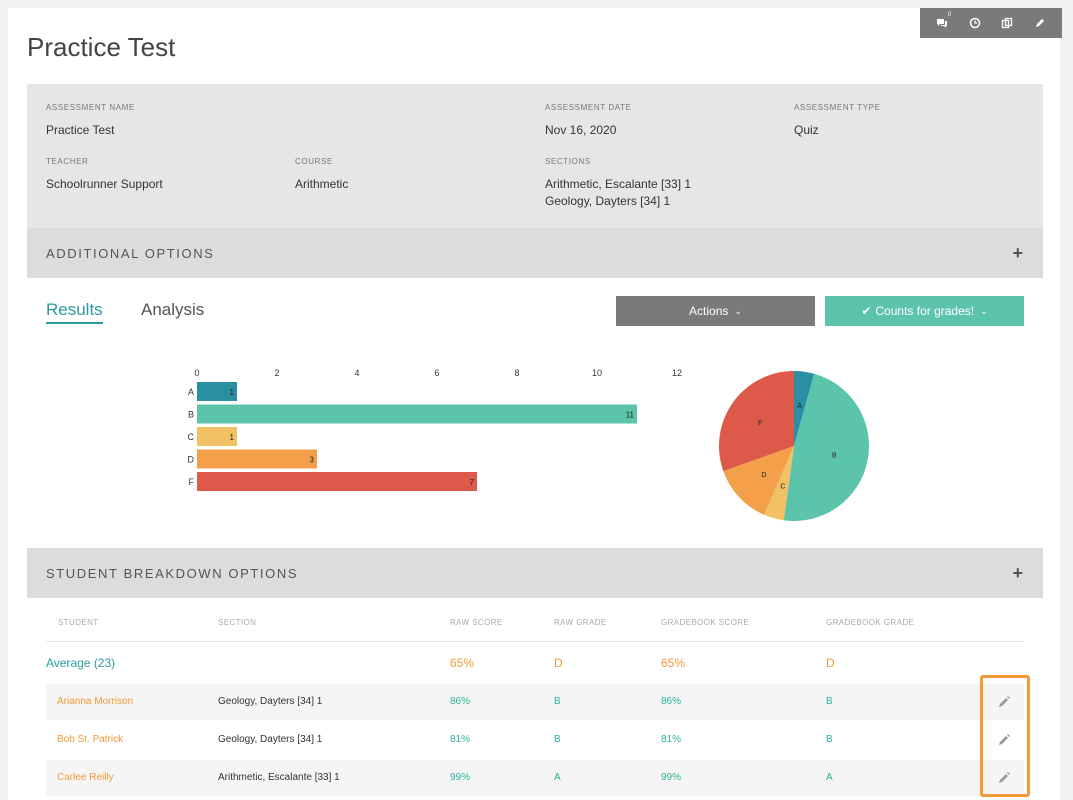 The width and height of the screenshot is (1073, 800). What do you see at coordinates (799, 406) in the screenshot?
I see `pie-slice-label: A` at bounding box center [799, 406].